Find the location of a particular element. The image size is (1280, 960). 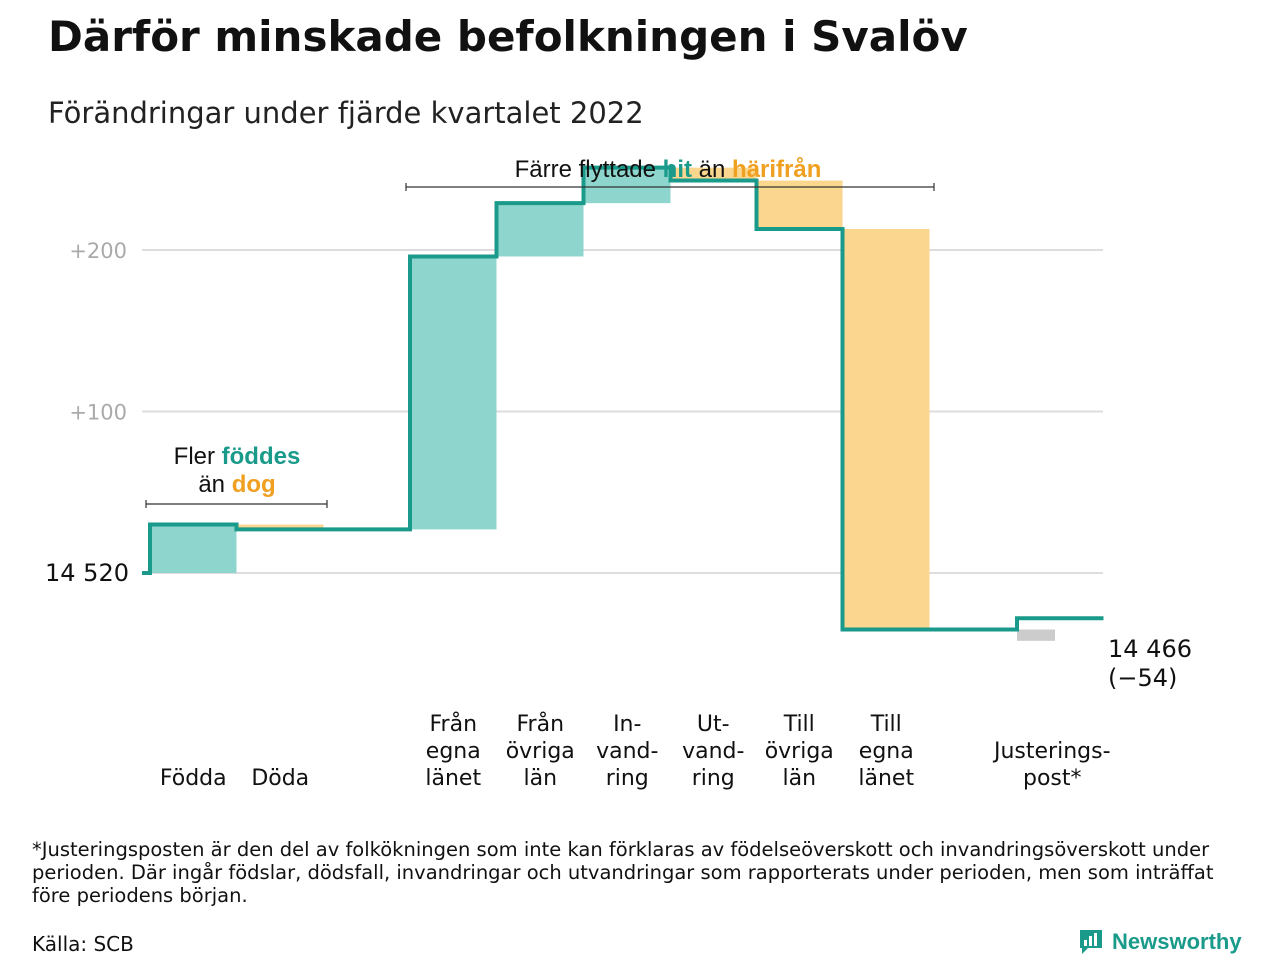

x-category-label: Justerings- is located at coordinates (1051, 751).